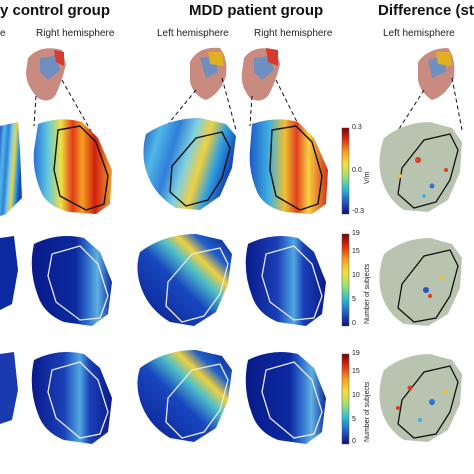 This screenshot has width=474, height=474. What do you see at coordinates (9, 388) in the screenshot?
I see `count-map-healthy-left-row3` at bounding box center [9, 388].